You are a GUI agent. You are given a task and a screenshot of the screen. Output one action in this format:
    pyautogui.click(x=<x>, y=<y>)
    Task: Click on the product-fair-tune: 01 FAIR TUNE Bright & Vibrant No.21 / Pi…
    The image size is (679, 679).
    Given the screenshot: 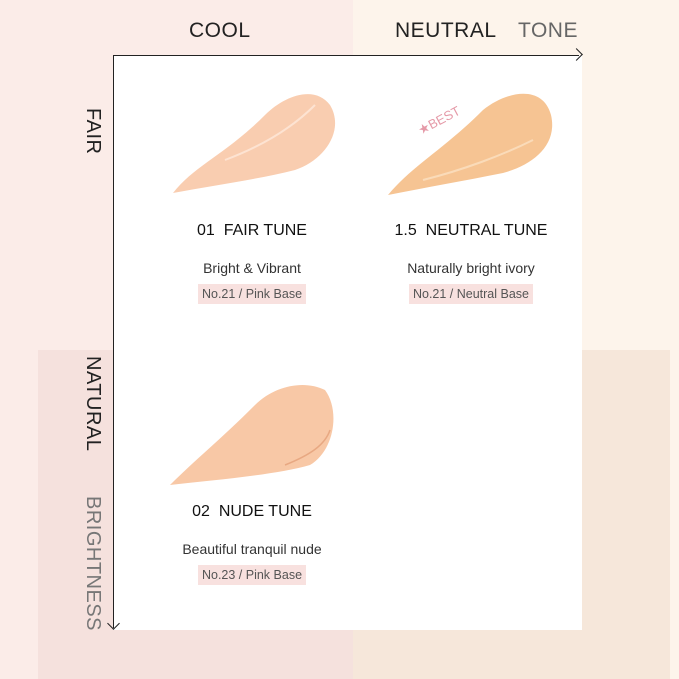 What is the action you would take?
    pyautogui.click(x=252, y=263)
    